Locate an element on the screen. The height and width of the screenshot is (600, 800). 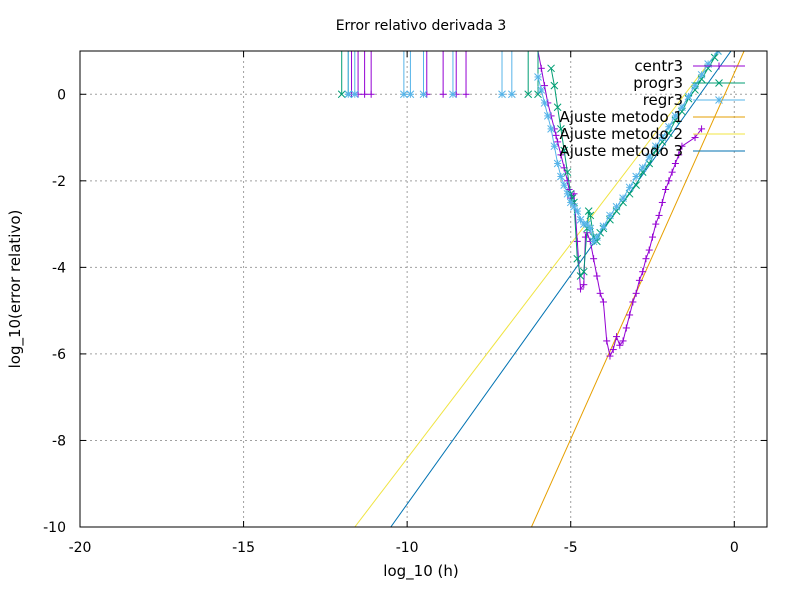
x-tick-label: -15 is located at coordinates (243, 548).